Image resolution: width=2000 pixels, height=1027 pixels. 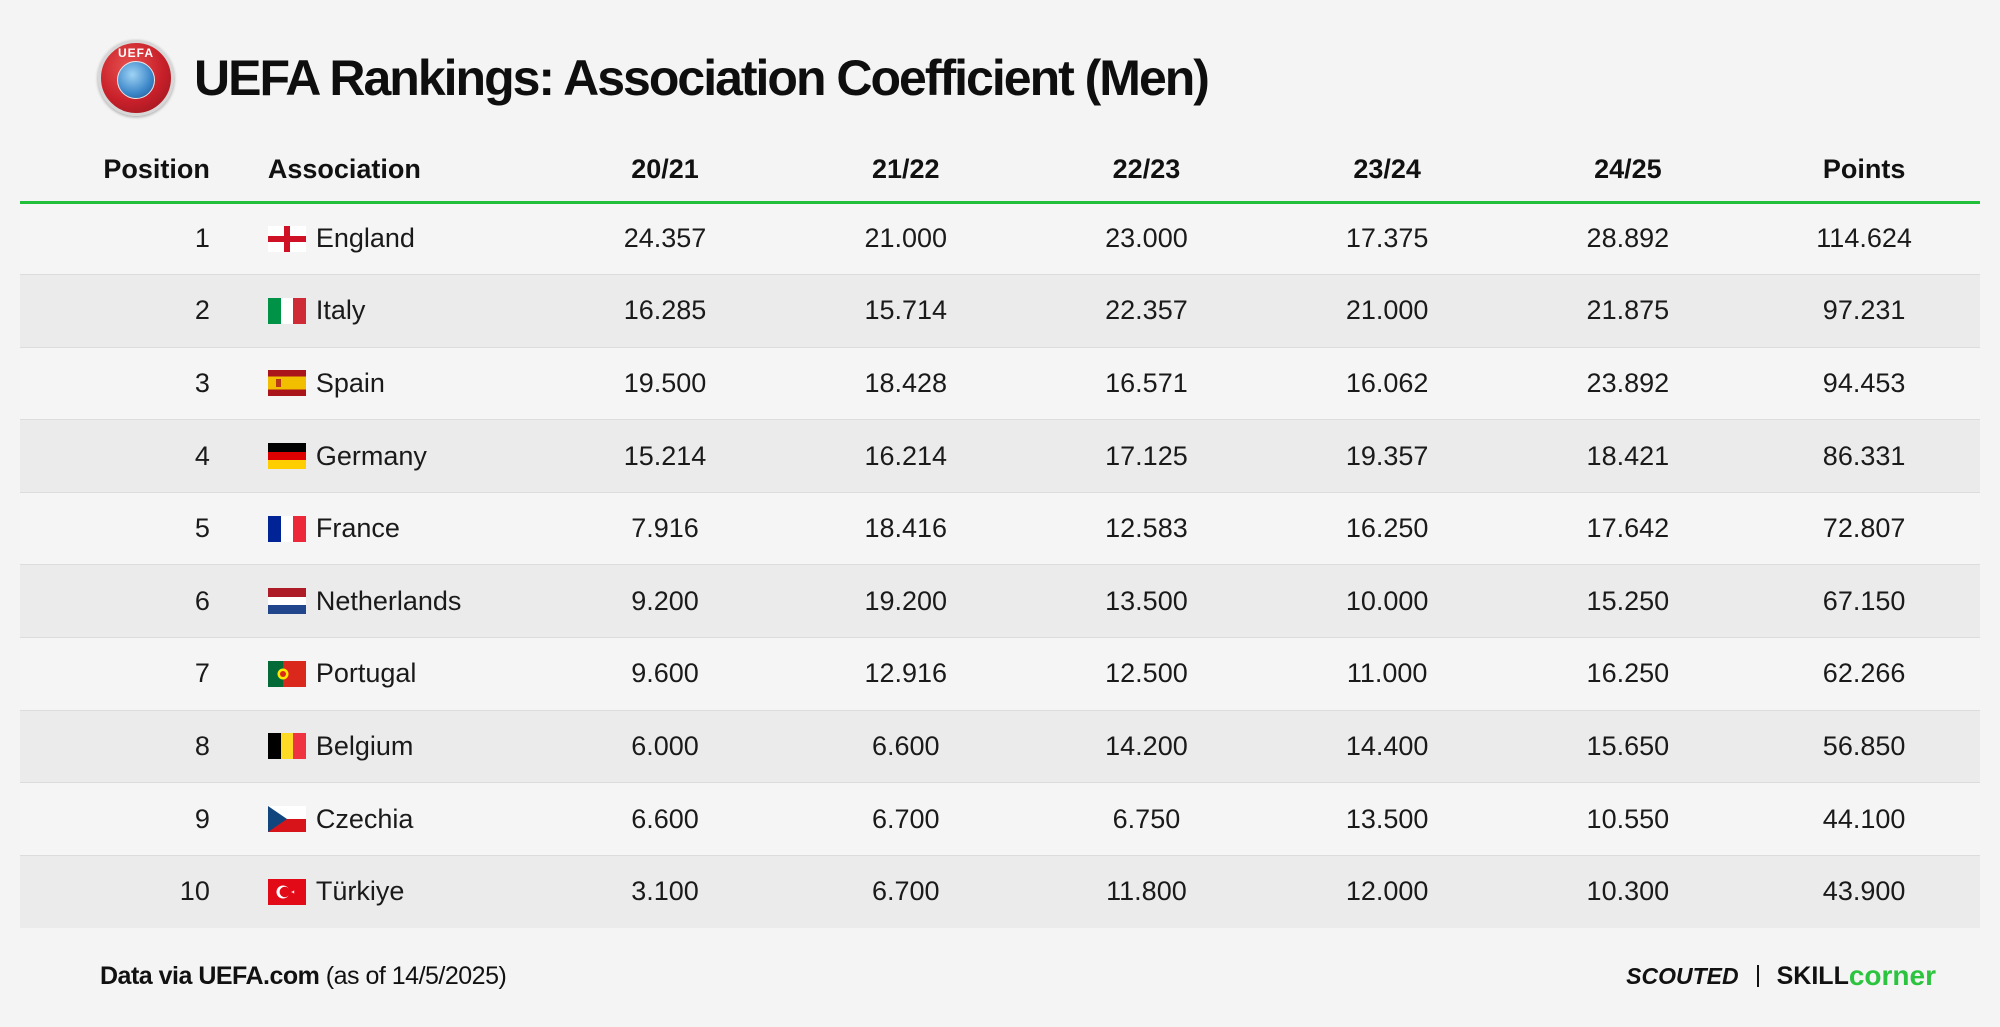 I want to click on cell-season-2021: 3.100, so click(x=665, y=891).